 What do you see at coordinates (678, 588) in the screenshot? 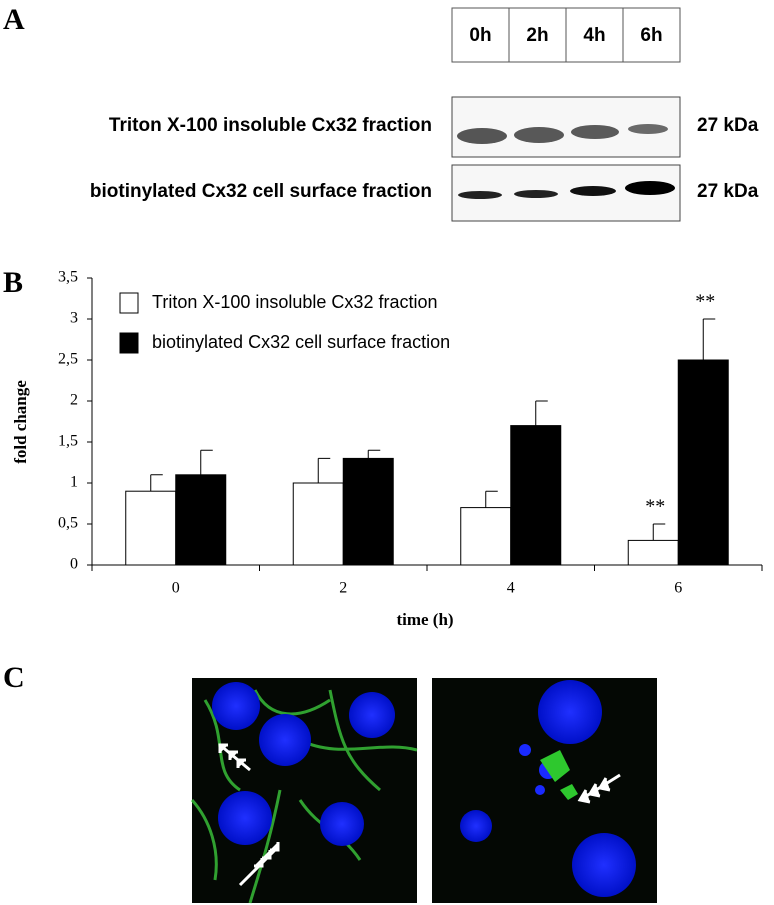
I see `x-tick-label: 6` at bounding box center [678, 588].